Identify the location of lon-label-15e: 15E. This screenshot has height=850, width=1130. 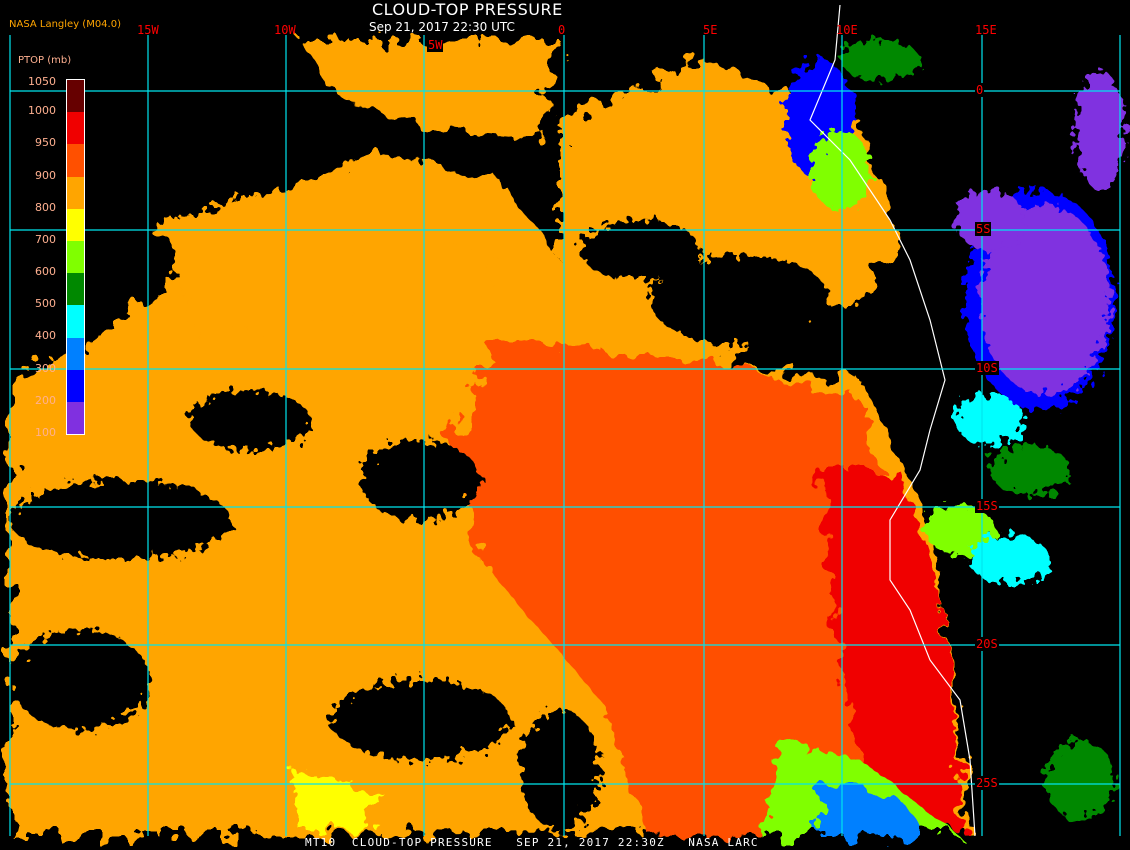
(986, 30).